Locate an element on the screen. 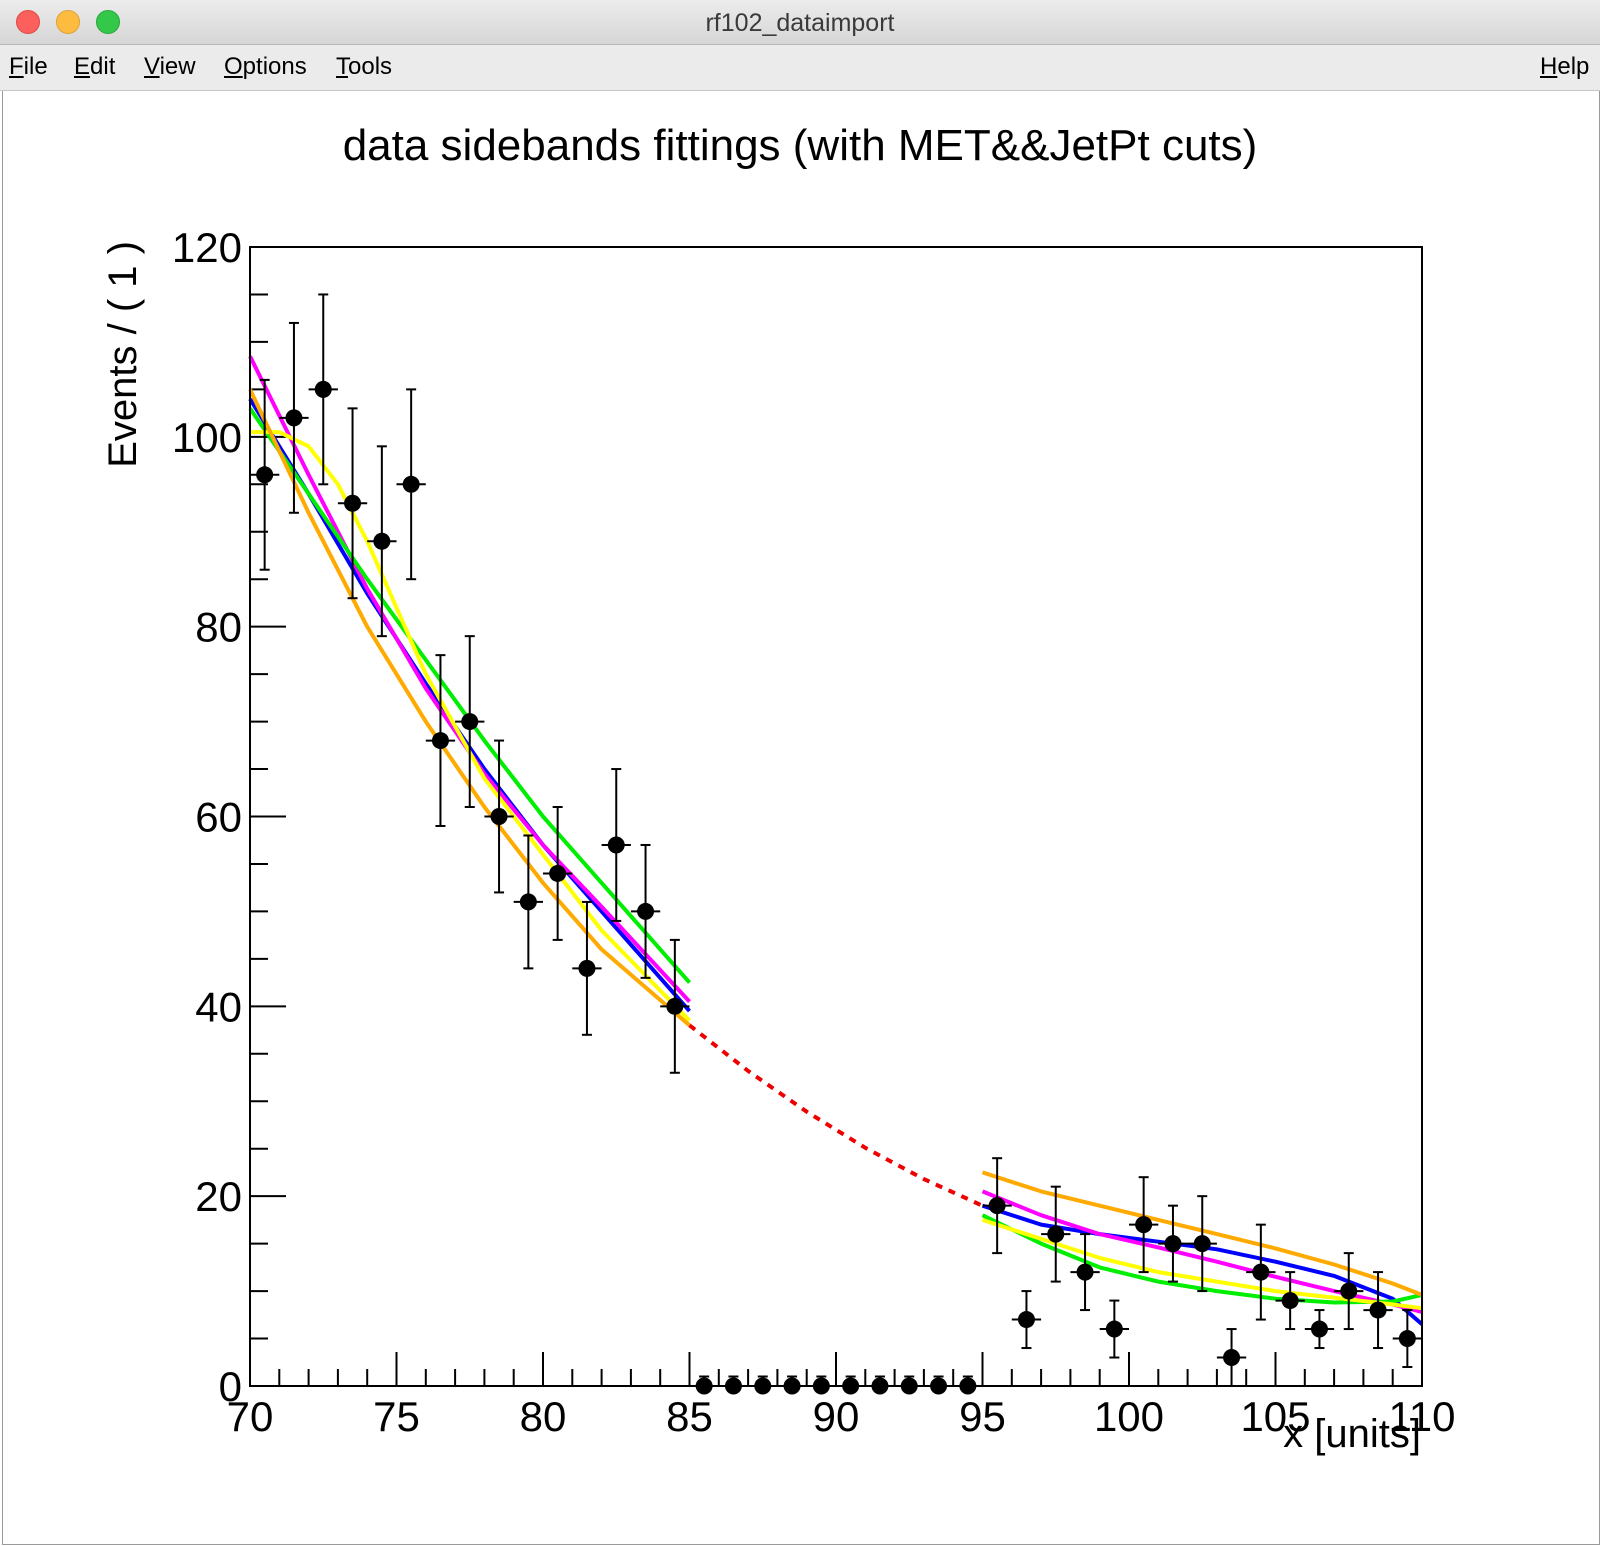 The width and height of the screenshot is (1600, 1546). minimize-window-button is located at coordinates (68, 22).